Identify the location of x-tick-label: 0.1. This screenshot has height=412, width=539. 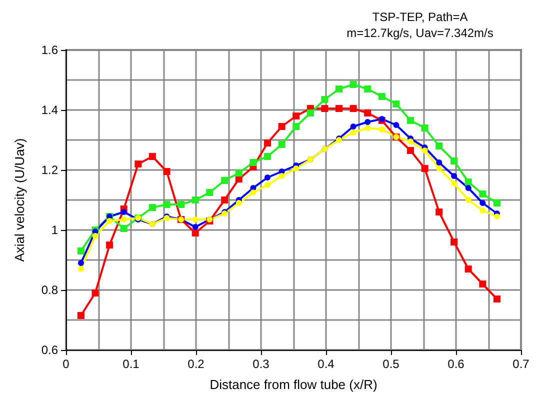
(131, 364).